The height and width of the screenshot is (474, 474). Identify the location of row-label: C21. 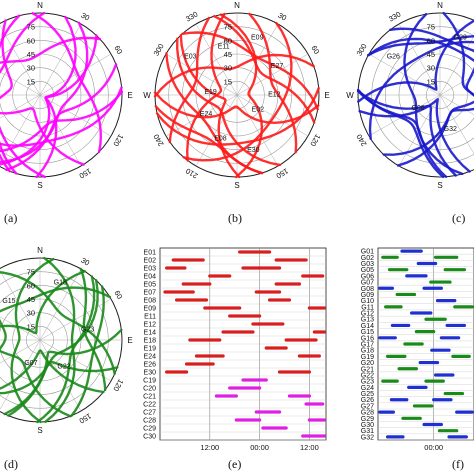
(149, 397).